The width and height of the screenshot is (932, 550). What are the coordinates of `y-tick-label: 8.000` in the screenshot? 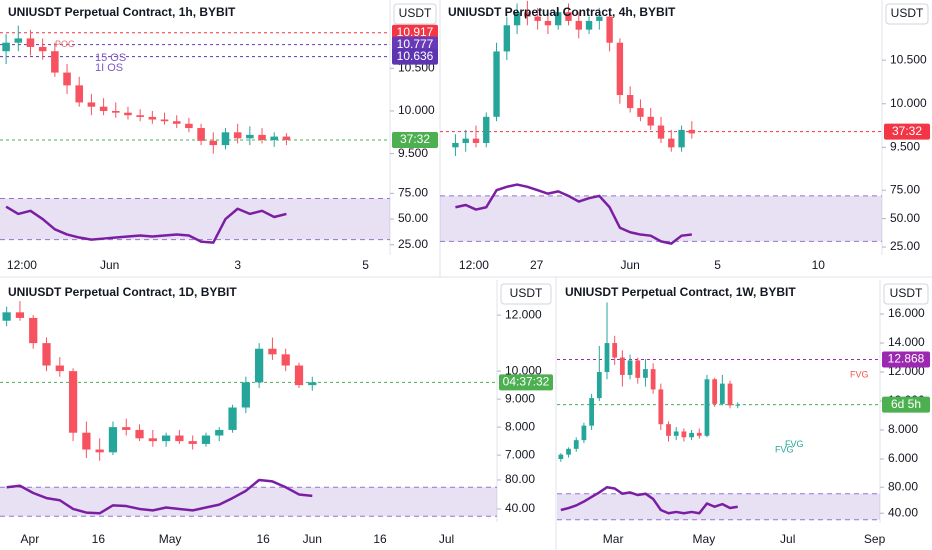 It's located at (520, 426).